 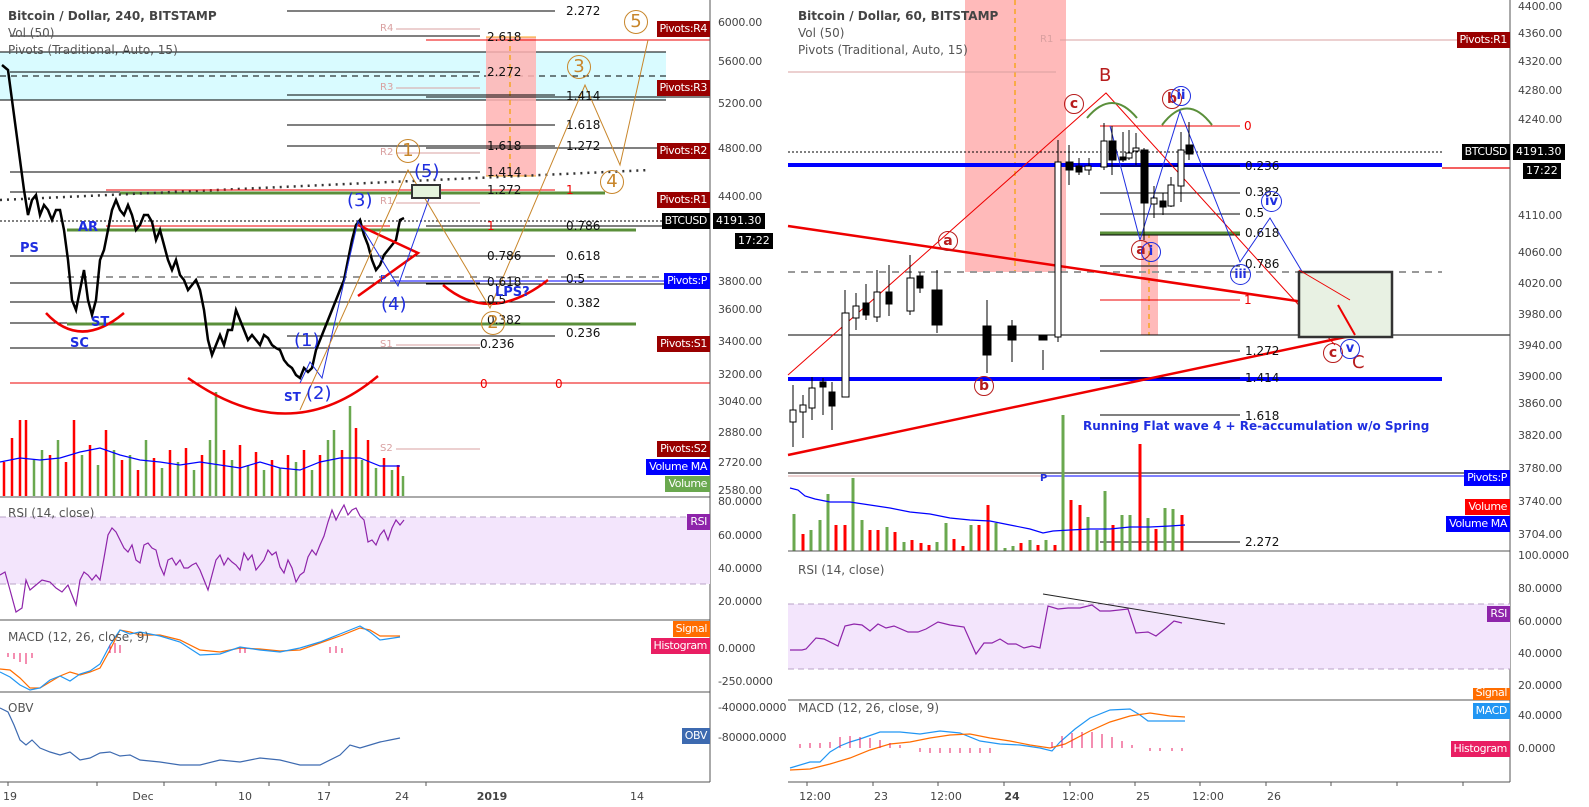 What do you see at coordinates (1248, 300) in the screenshot?
I see `right-fib-1: 1` at bounding box center [1248, 300].